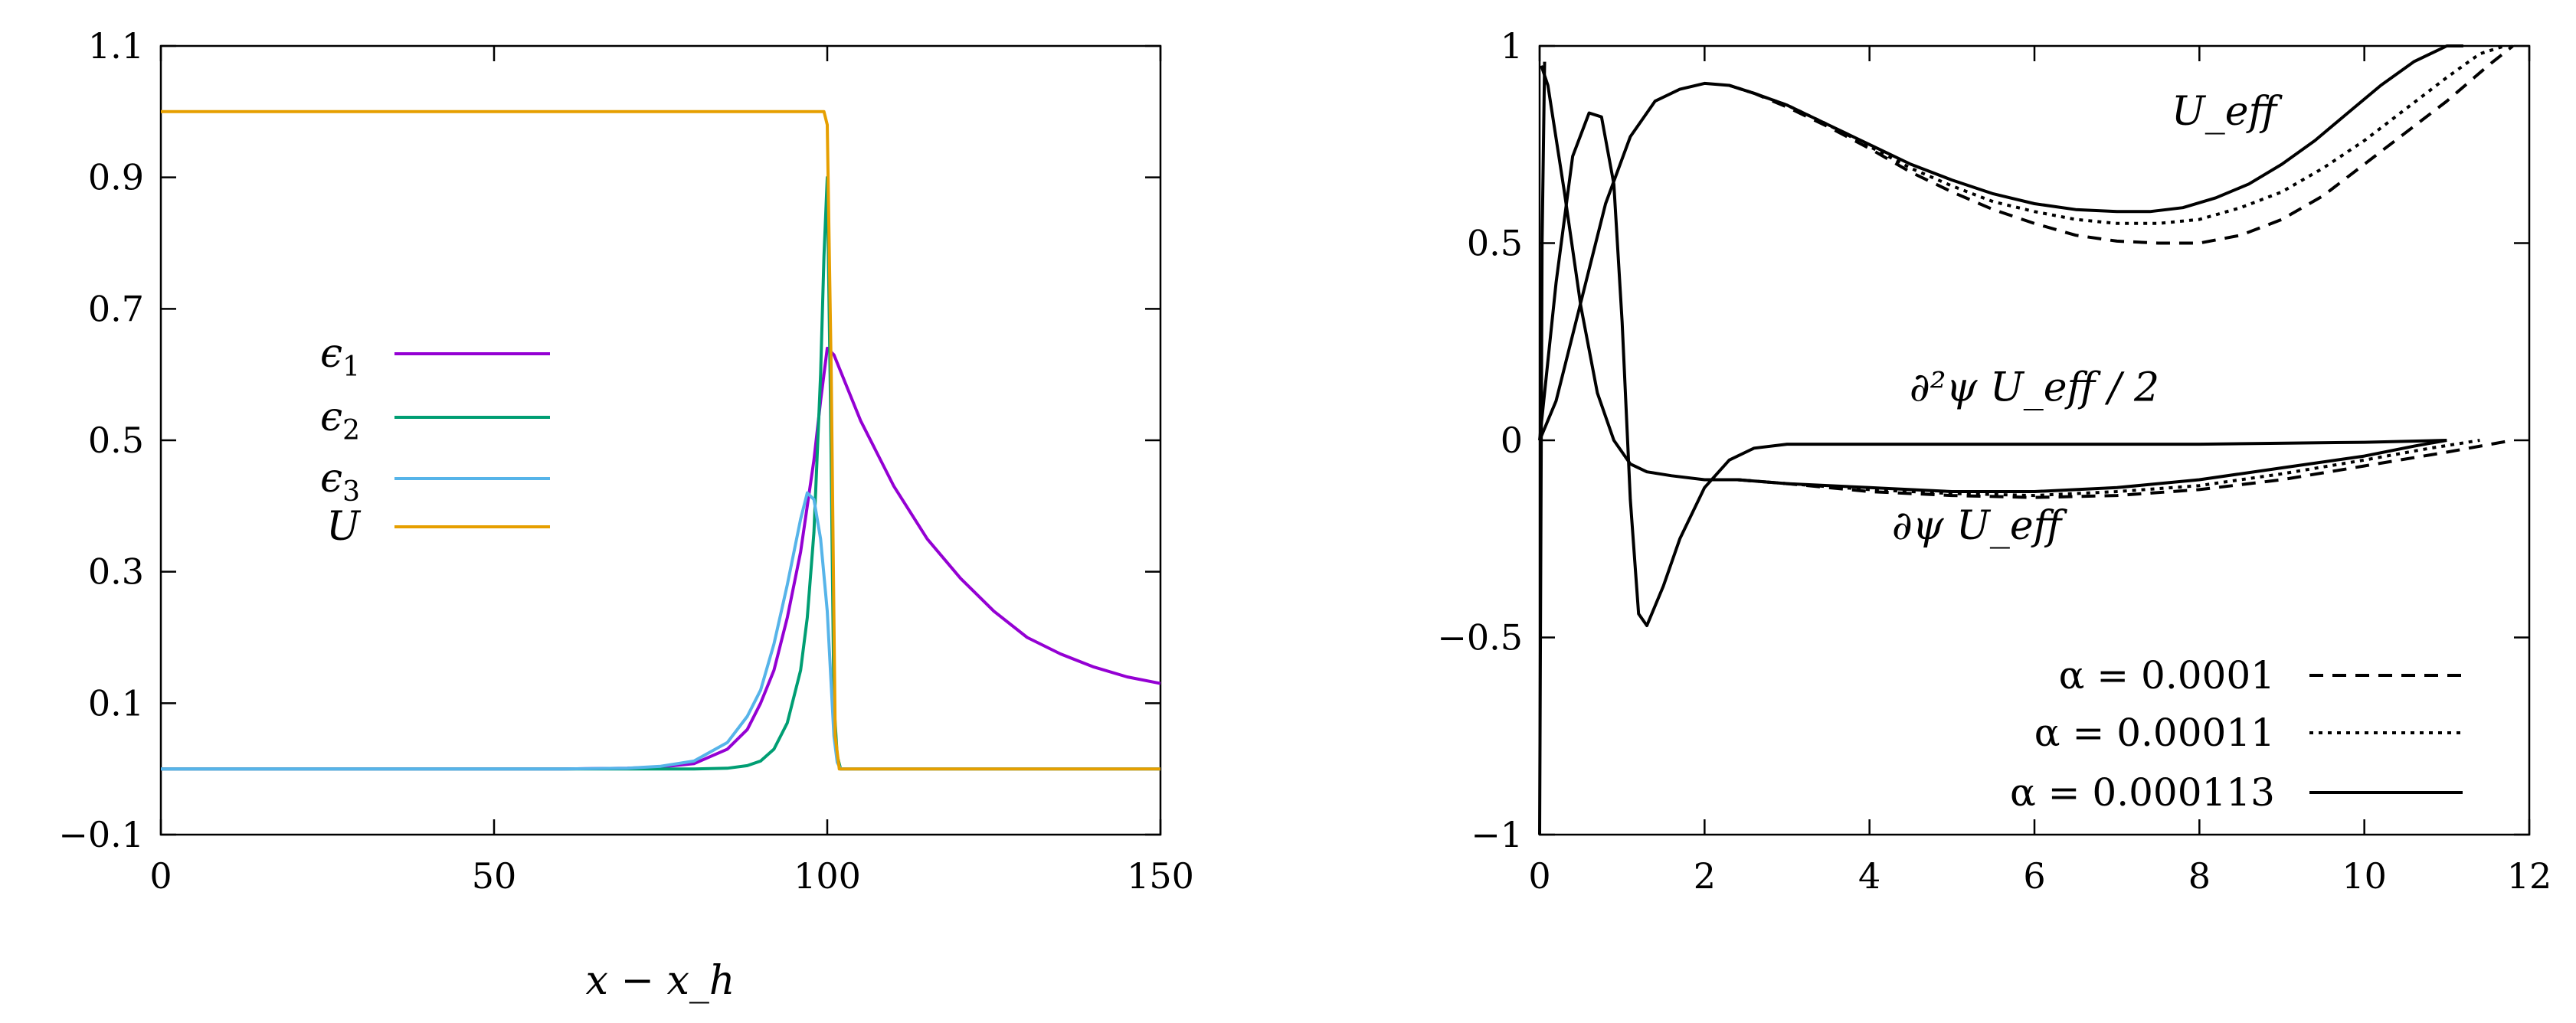 Image resolution: width=2576 pixels, height=1023 pixels. What do you see at coordinates (1495, 244) in the screenshot?
I see `right-y-tick-label: 0.5` at bounding box center [1495, 244].